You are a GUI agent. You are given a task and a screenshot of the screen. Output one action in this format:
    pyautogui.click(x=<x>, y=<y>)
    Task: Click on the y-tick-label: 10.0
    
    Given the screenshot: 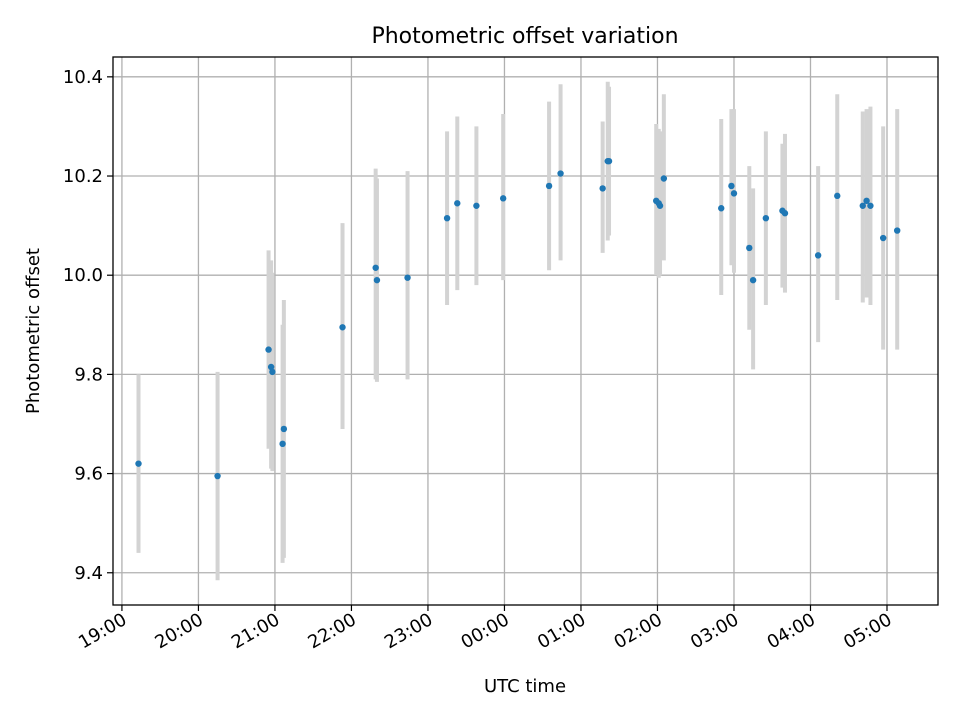 What is the action you would take?
    pyautogui.click(x=83, y=275)
    